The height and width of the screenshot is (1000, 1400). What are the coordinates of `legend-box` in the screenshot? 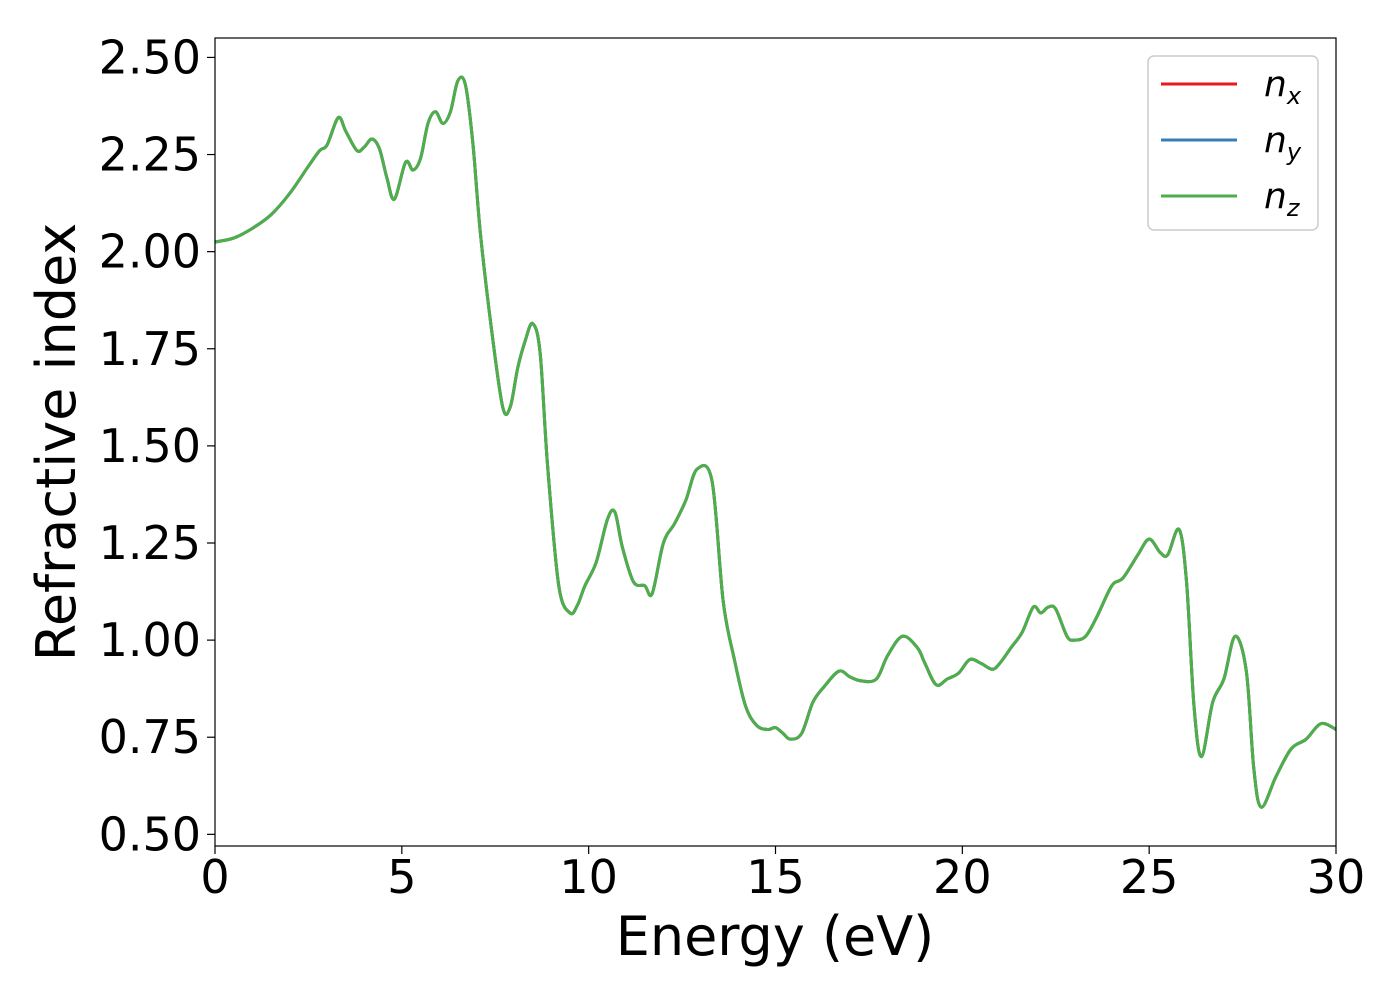 It's located at (1233, 143).